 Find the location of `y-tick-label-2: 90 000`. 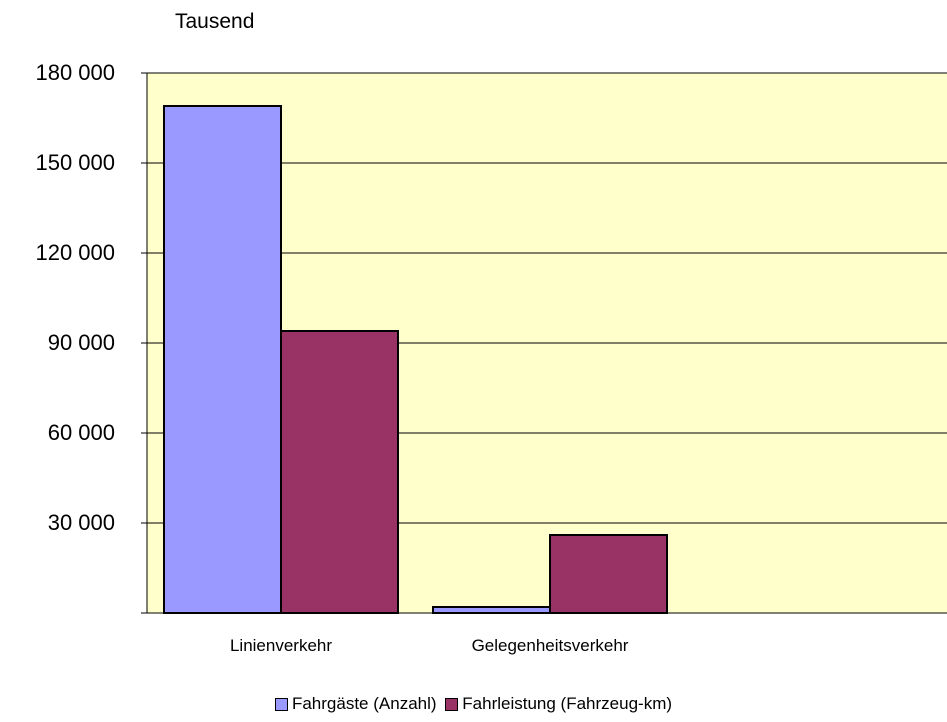

y-tick-label-2: 90 000 is located at coordinates (81, 342).